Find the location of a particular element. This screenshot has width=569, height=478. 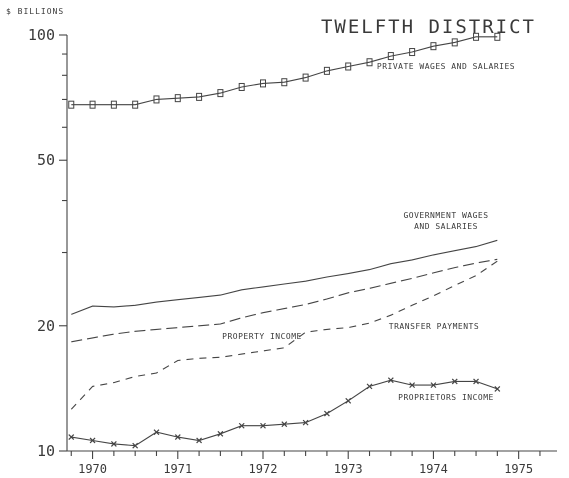

y-tick-label: 50 is located at coordinates (46, 160).